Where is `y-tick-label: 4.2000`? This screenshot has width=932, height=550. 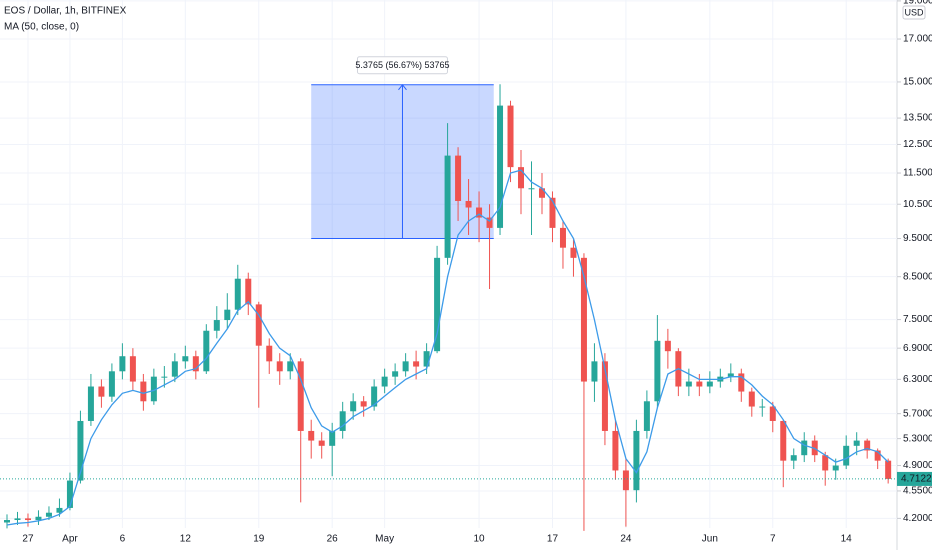
y-tick-label: 4.2000 is located at coordinates (917, 518).